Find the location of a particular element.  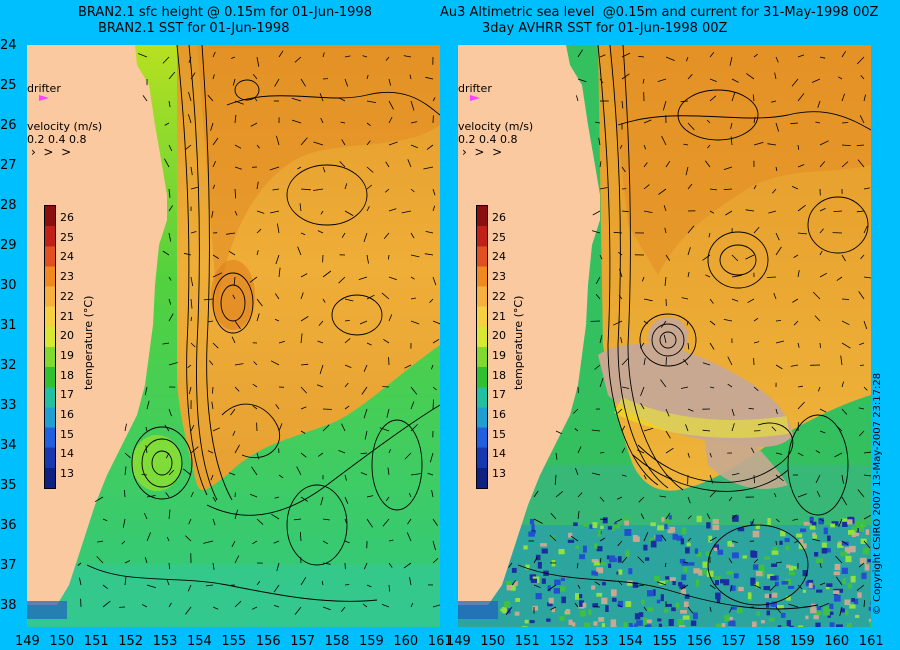

y-tick-label: 25 is located at coordinates (8, 85).